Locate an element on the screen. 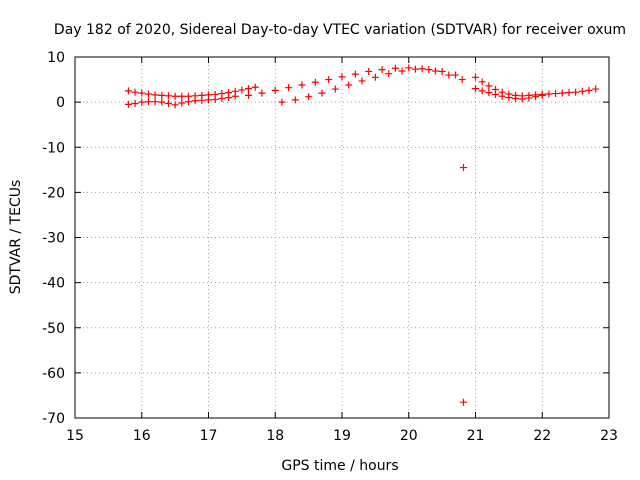 This screenshot has width=640, height=480. series-track-f is located at coordinates (509, 94).